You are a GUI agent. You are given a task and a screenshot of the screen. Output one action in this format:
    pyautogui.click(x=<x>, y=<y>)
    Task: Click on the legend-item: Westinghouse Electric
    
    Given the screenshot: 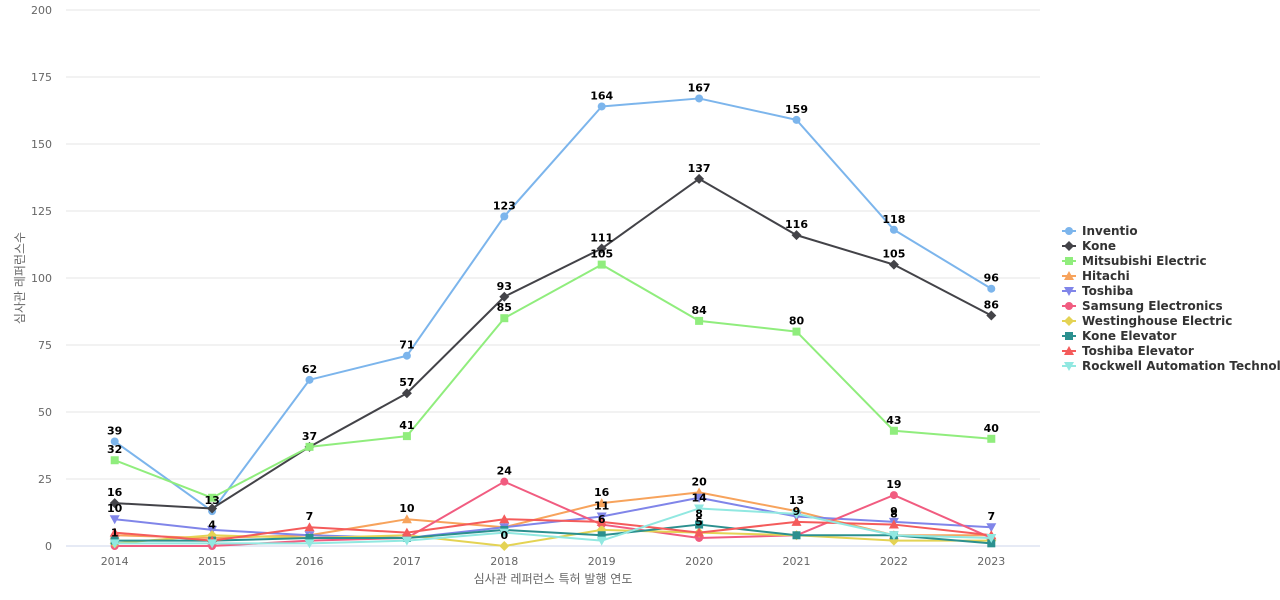 What is the action you would take?
    pyautogui.click(x=1147, y=321)
    